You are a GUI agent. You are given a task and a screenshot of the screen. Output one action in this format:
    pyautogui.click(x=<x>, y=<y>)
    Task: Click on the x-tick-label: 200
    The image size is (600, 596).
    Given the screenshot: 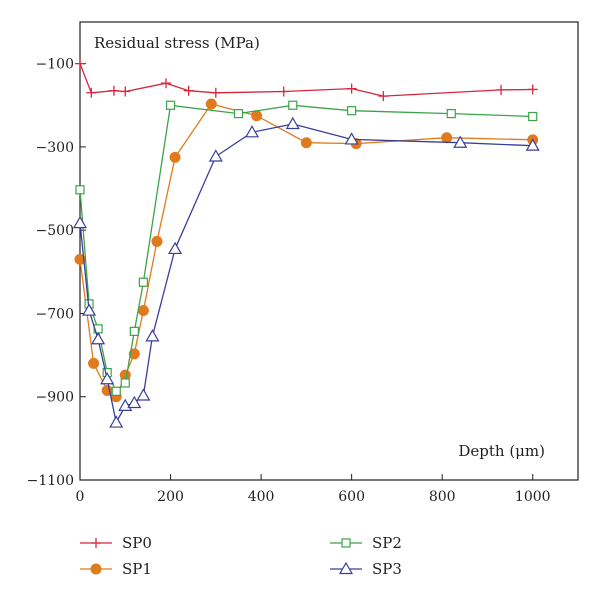 What is the action you would take?
    pyautogui.click(x=170, y=497)
    